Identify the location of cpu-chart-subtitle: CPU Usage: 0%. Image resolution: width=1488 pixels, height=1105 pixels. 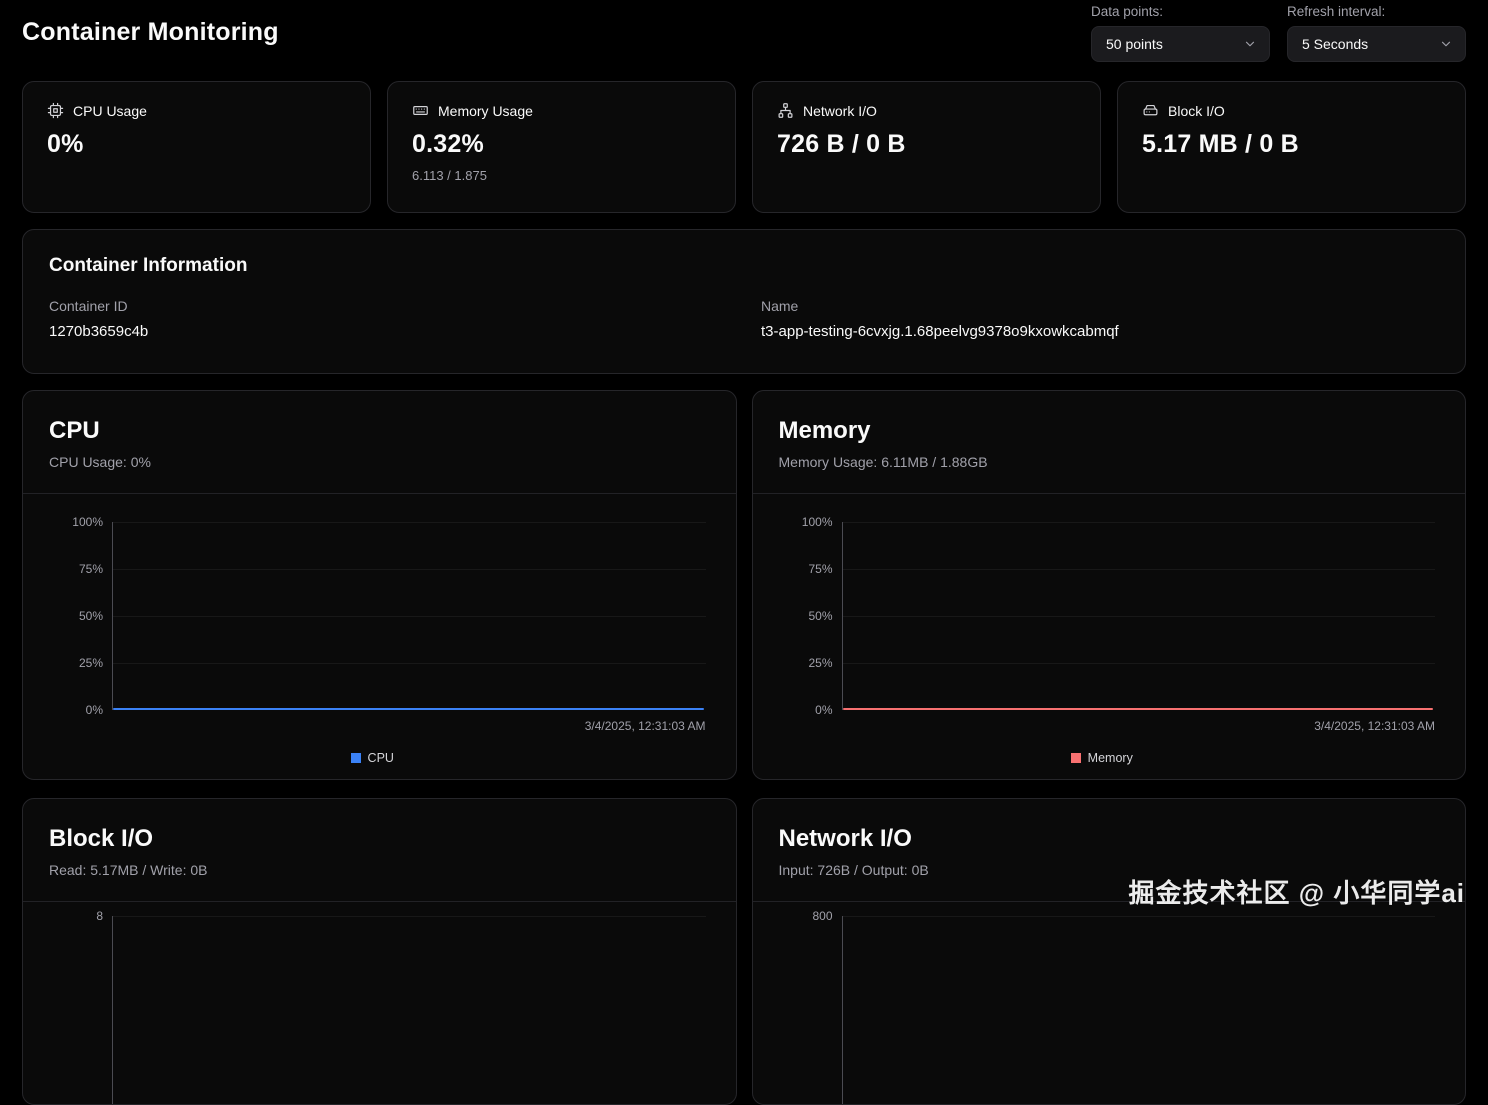
(100, 462).